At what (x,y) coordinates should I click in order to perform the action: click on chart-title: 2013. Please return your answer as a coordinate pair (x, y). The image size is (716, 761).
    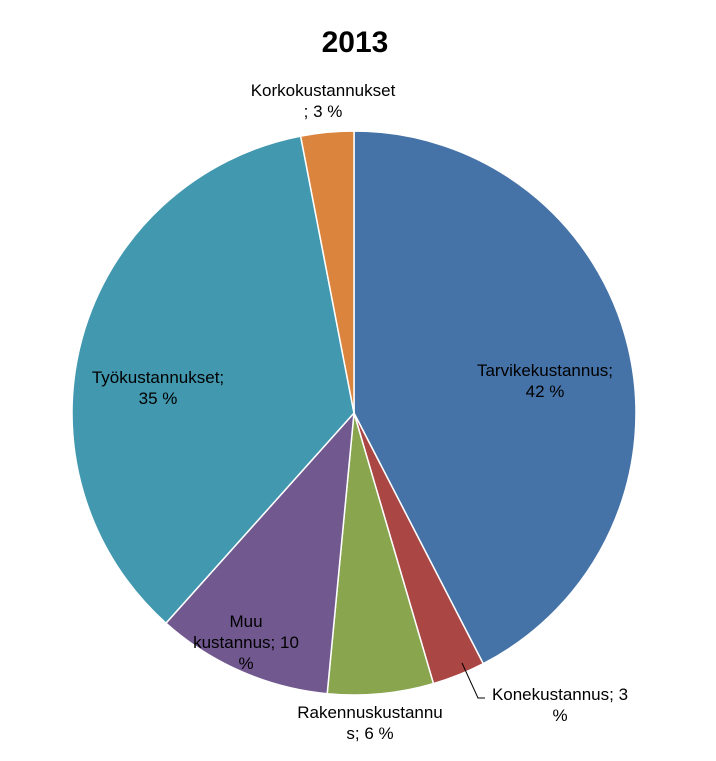
    Looking at the image, I should click on (355, 42).